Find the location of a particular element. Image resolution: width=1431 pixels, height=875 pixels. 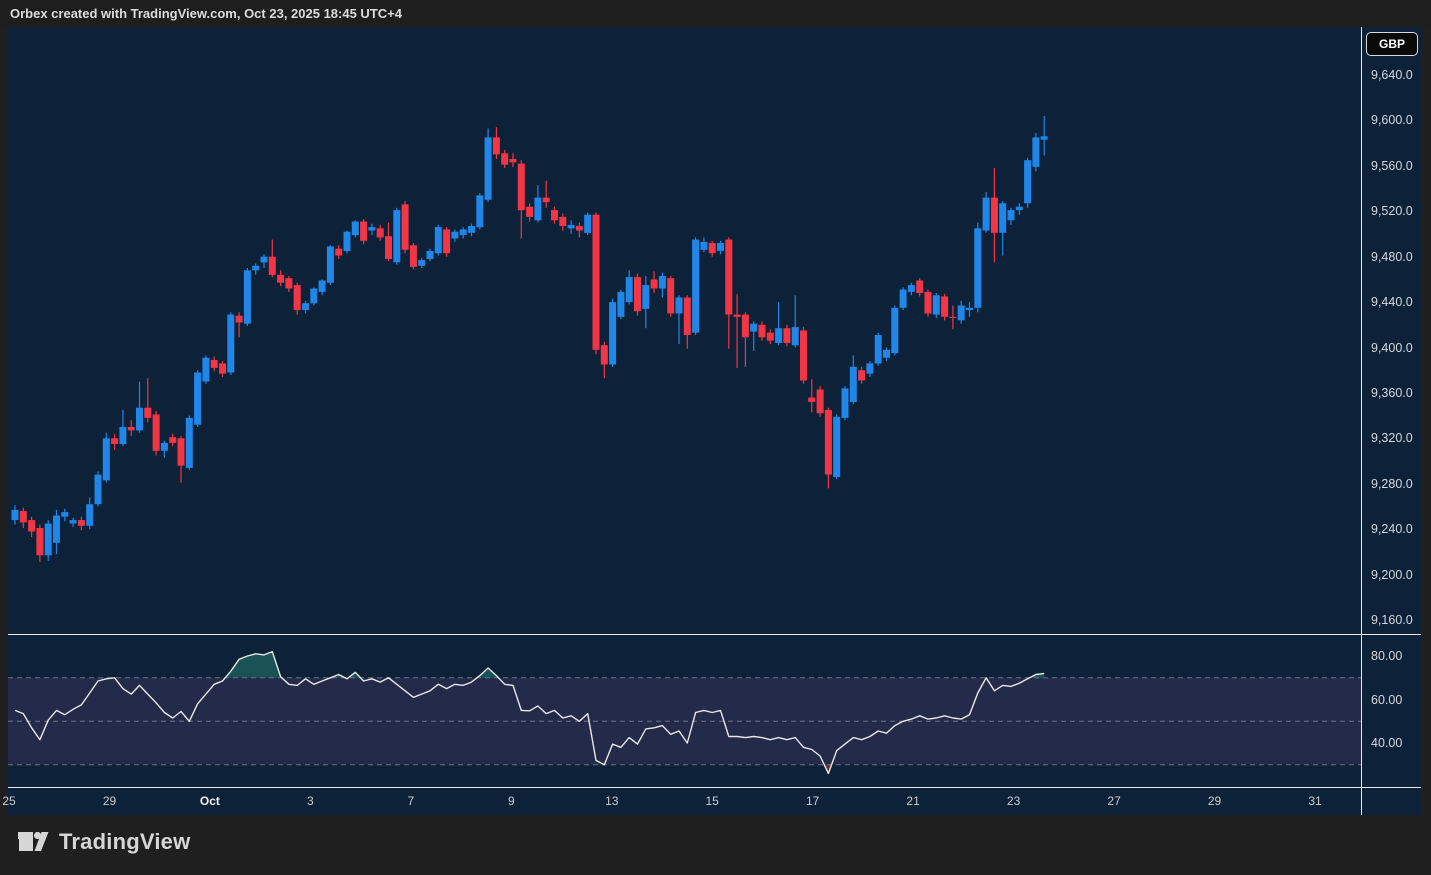

price-tick-label: 9,280.0 is located at coordinates (1392, 483).